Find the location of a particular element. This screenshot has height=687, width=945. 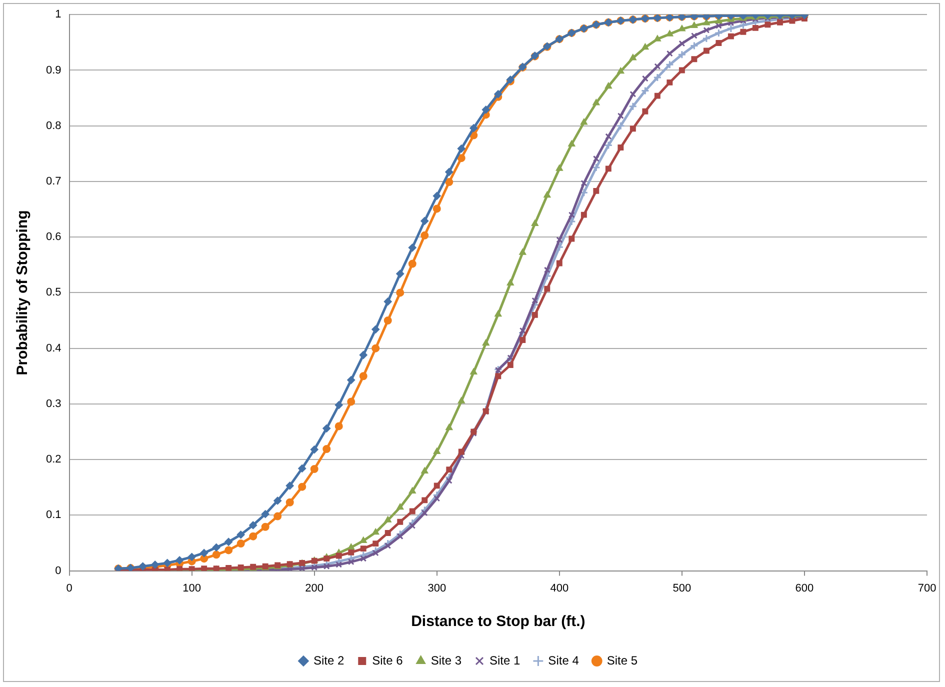

x-tick-label: 500 is located at coordinates (682, 588).